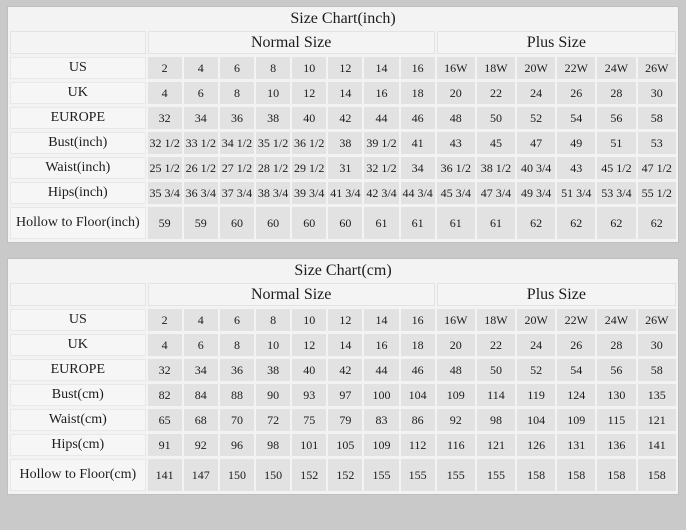  What do you see at coordinates (656, 445) in the screenshot?
I see `size-value-cell: 141` at bounding box center [656, 445].